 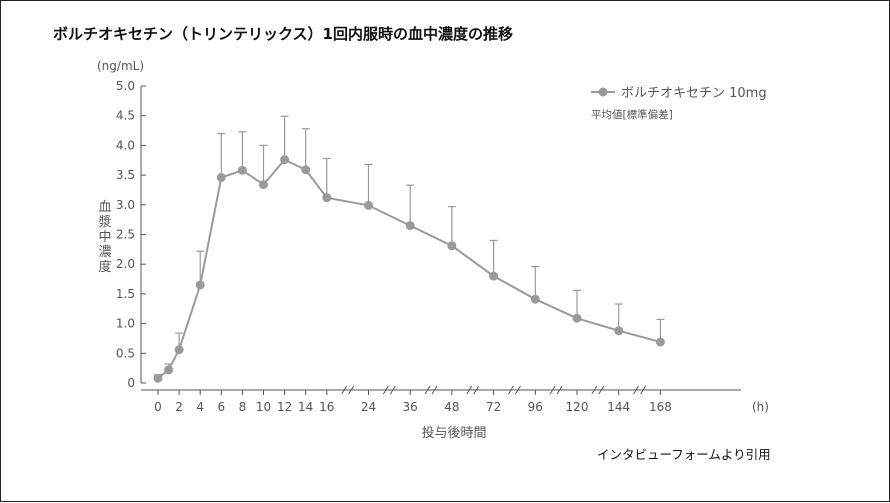 What do you see at coordinates (632, 114) in the screenshot?
I see `legend-note: 平均値[標準偏差]` at bounding box center [632, 114].